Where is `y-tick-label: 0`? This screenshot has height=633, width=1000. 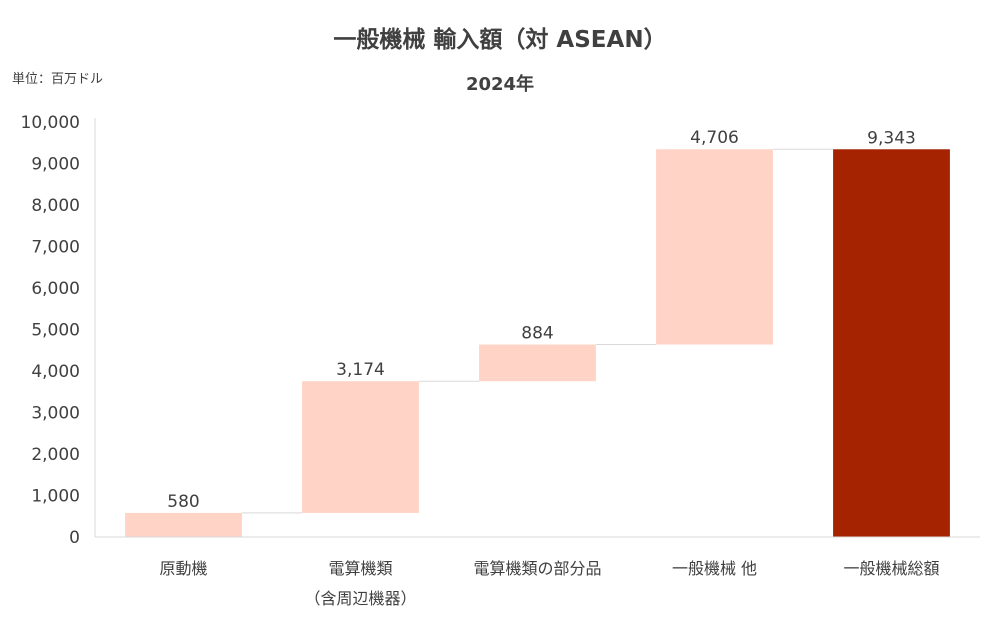
y-tick-label: 0 is located at coordinates (74, 538).